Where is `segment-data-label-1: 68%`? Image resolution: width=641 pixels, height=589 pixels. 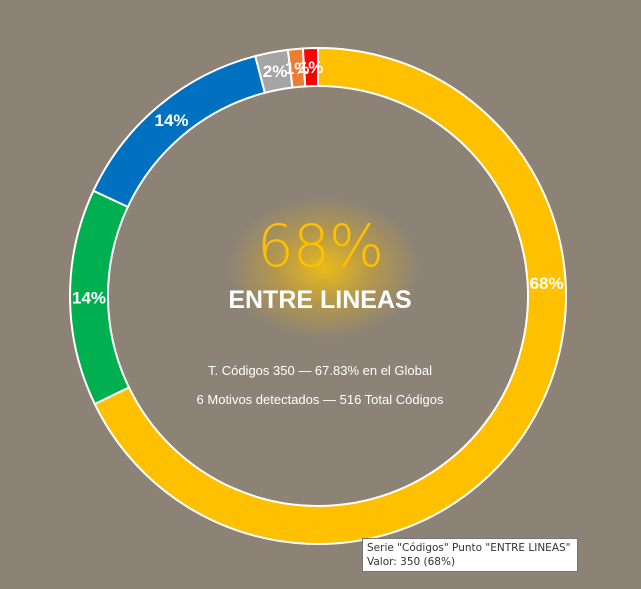
segment-data-label-1: 68% is located at coordinates (547, 283).